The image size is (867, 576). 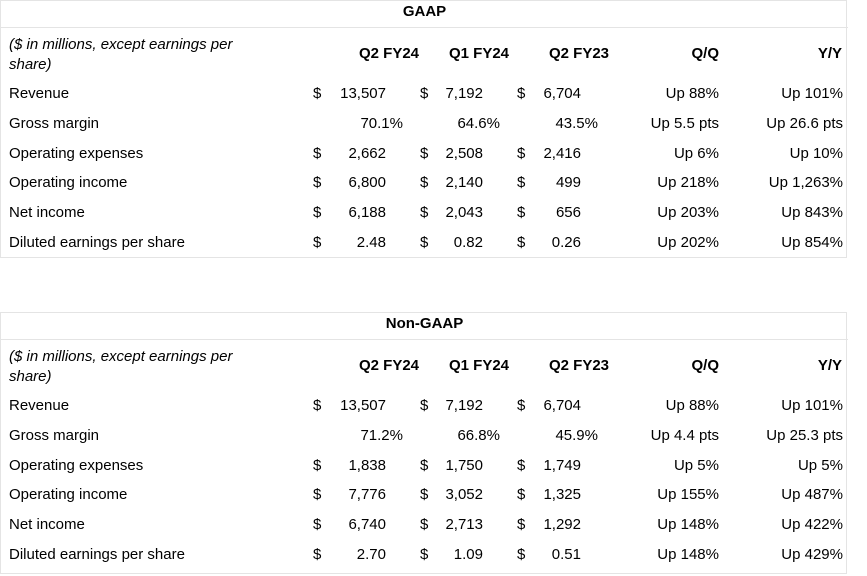 What do you see at coordinates (424, 323) in the screenshot?
I see `table-title: Non-GAAP` at bounding box center [424, 323].